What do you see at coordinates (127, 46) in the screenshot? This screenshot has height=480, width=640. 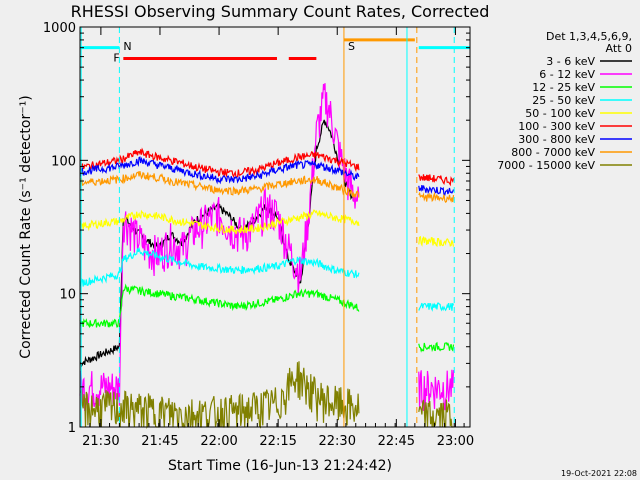 I see `flag-label: N` at bounding box center [127, 46].